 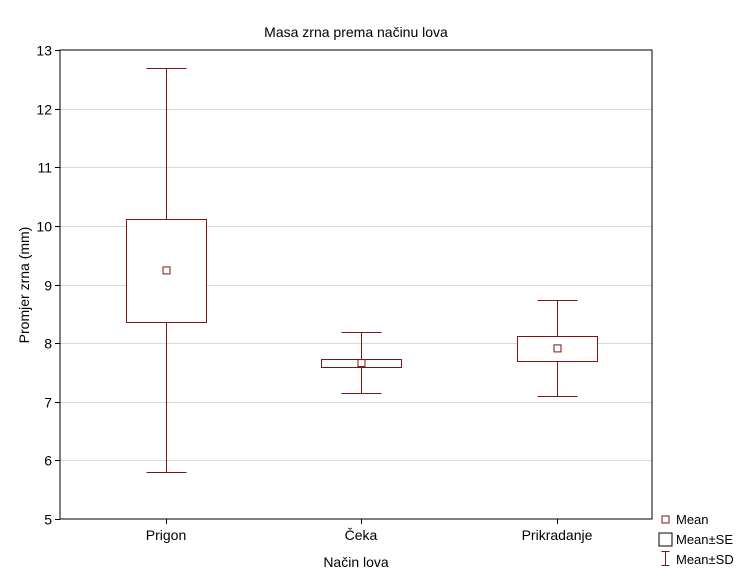 I want to click on legend-sd-label: Mean±SD, so click(x=705, y=559).